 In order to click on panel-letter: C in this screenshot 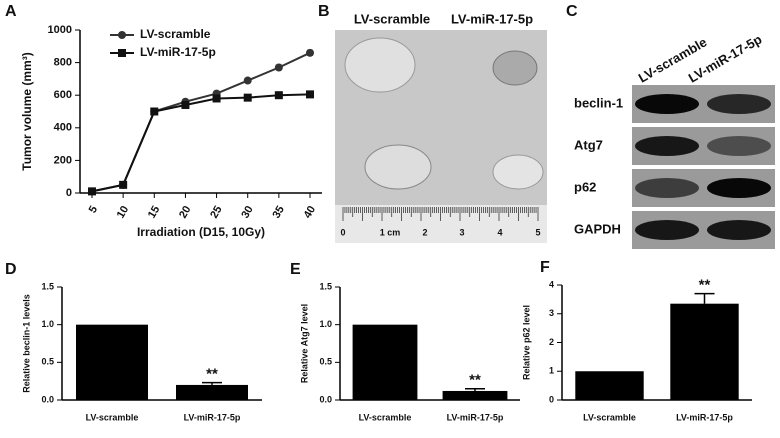, I will do `click(572, 11)`.